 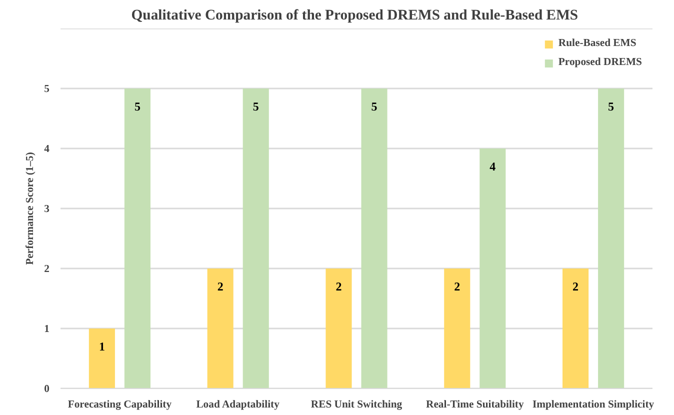 I want to click on chart-title: Qualitative Comparison of the Proposed DREMS and Rule-Based EMS, so click(x=354, y=16).